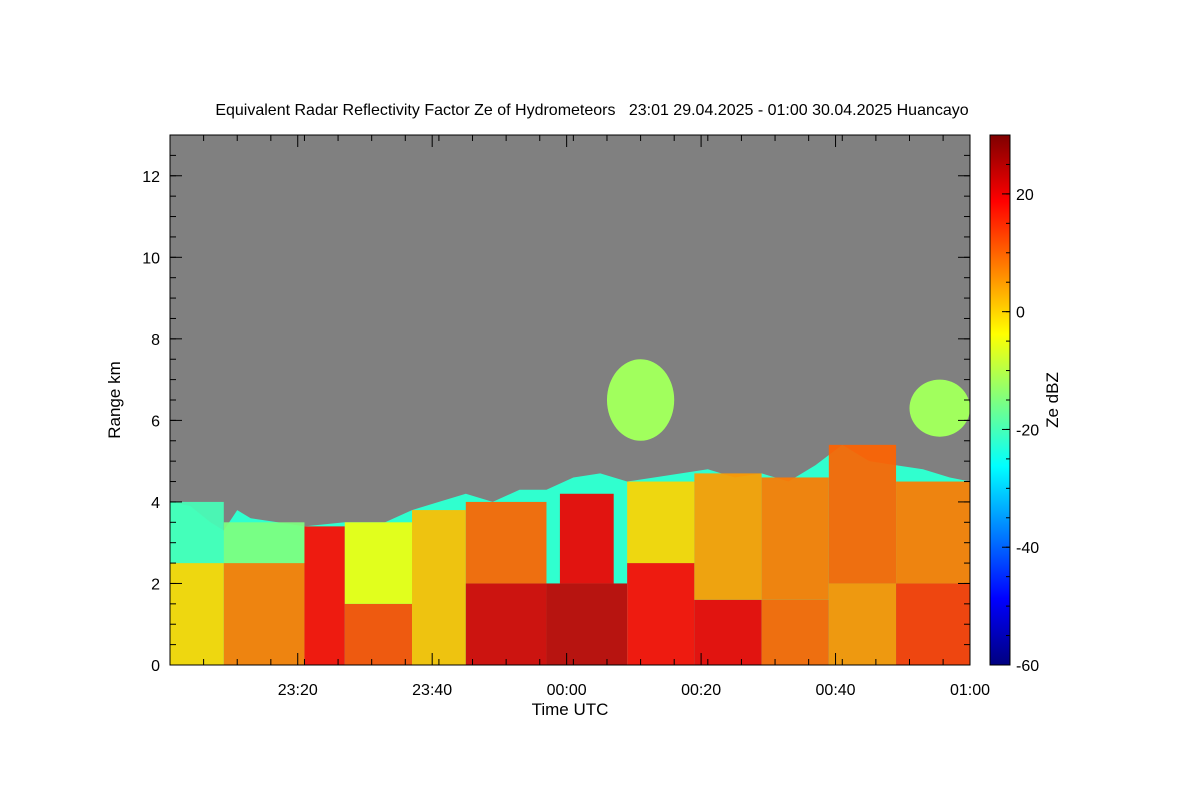 Image resolution: width=1200 pixels, height=800 pixels. What do you see at coordinates (298, 690) in the screenshot?
I see `x-tick-label: 23:20` at bounding box center [298, 690].